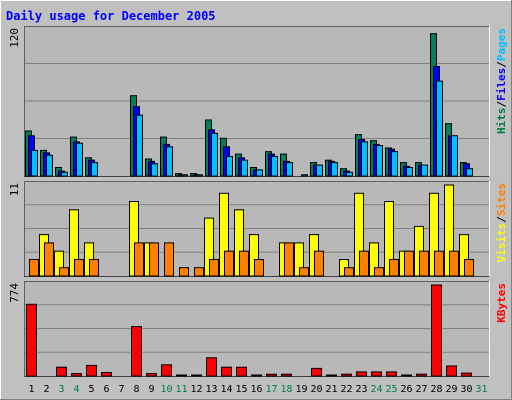 Image resolution: width=512 pixels, height=400 pixels. What do you see at coordinates (136, 389) in the screenshot?
I see `x-tick-label-8: 8` at bounding box center [136, 389].